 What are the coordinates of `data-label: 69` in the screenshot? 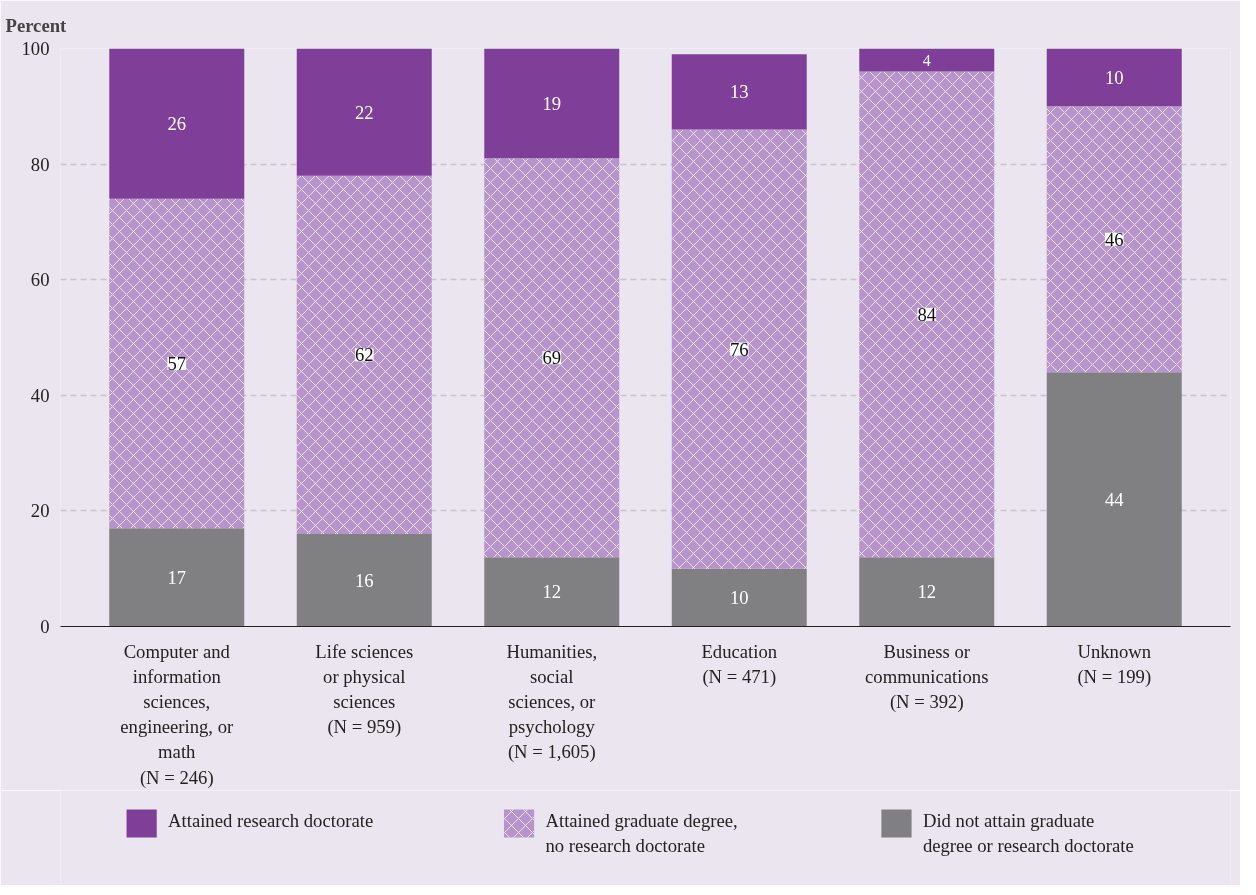 It's located at (552, 358).